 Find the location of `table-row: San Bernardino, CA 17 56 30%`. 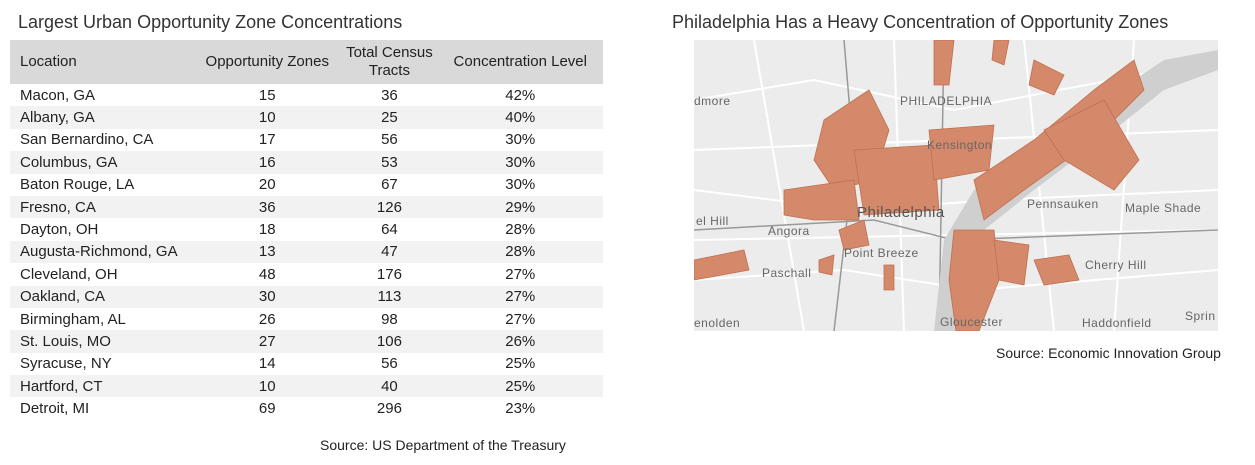

table-row: San Bernardino, CA 17 56 30% is located at coordinates (306, 140).